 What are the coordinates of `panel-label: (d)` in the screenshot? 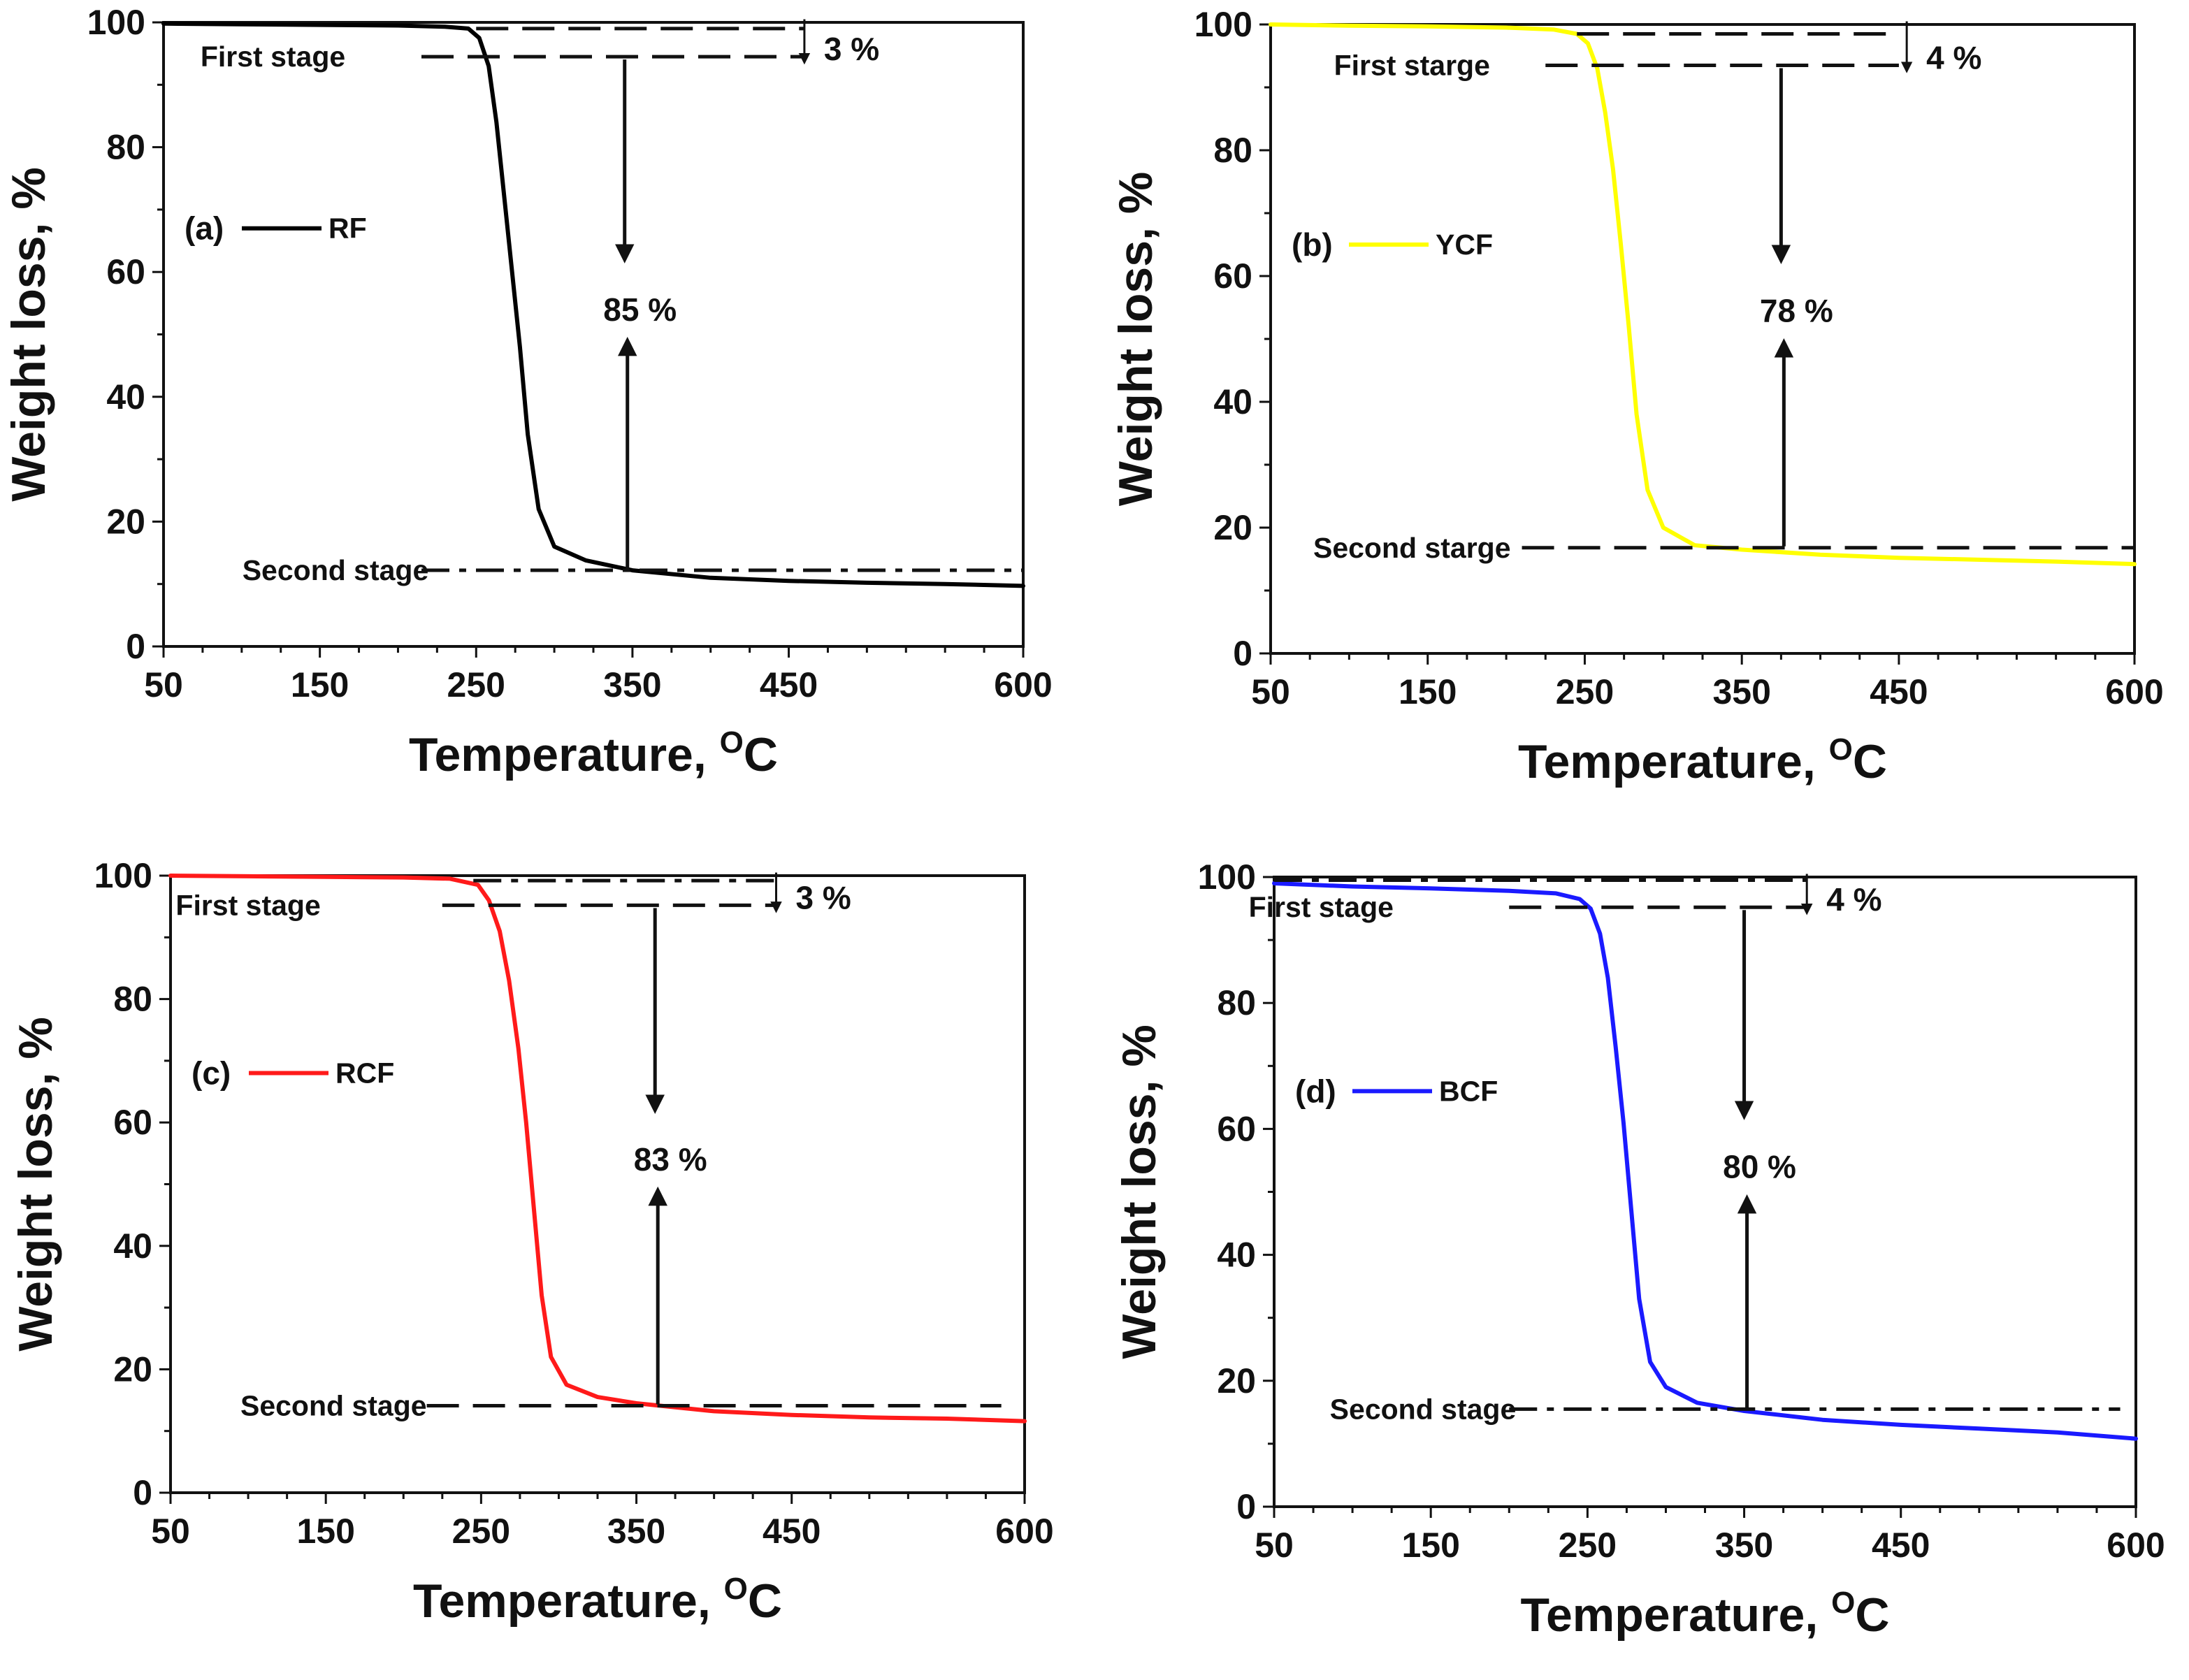 It's located at (1315, 1091).